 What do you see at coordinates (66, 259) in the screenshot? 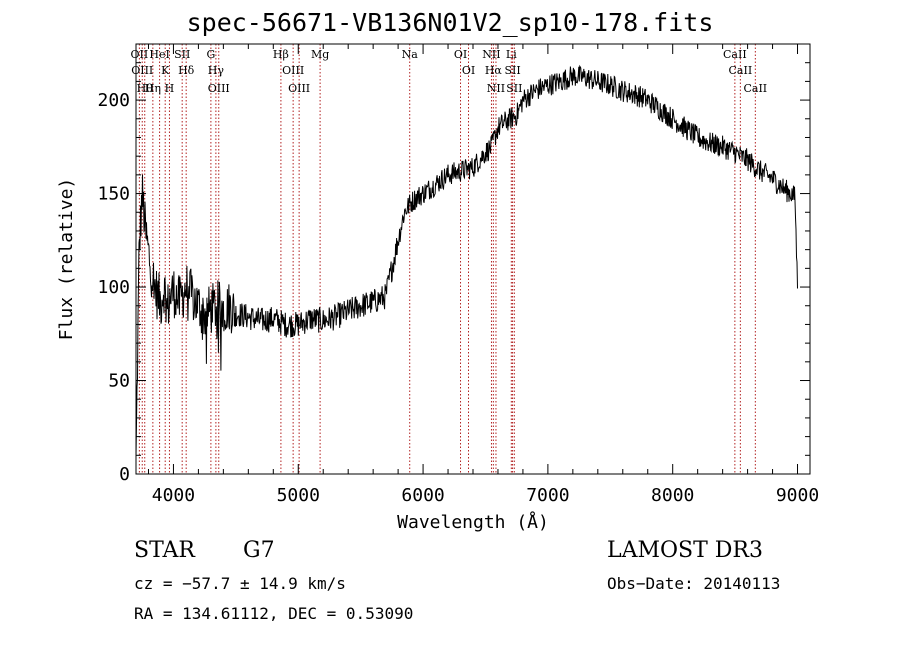
I see `y-axis-label: Flux (relative)` at bounding box center [66, 259].